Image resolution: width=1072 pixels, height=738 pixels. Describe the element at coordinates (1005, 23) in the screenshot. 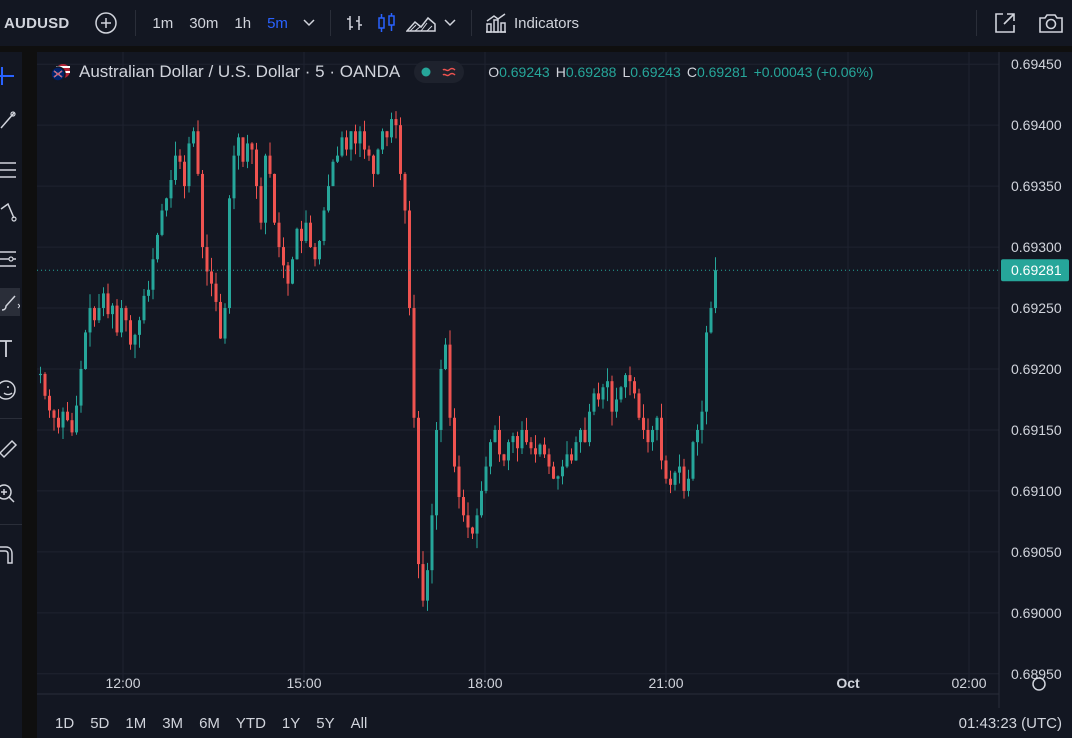

I see `fullscreen-button` at that location.